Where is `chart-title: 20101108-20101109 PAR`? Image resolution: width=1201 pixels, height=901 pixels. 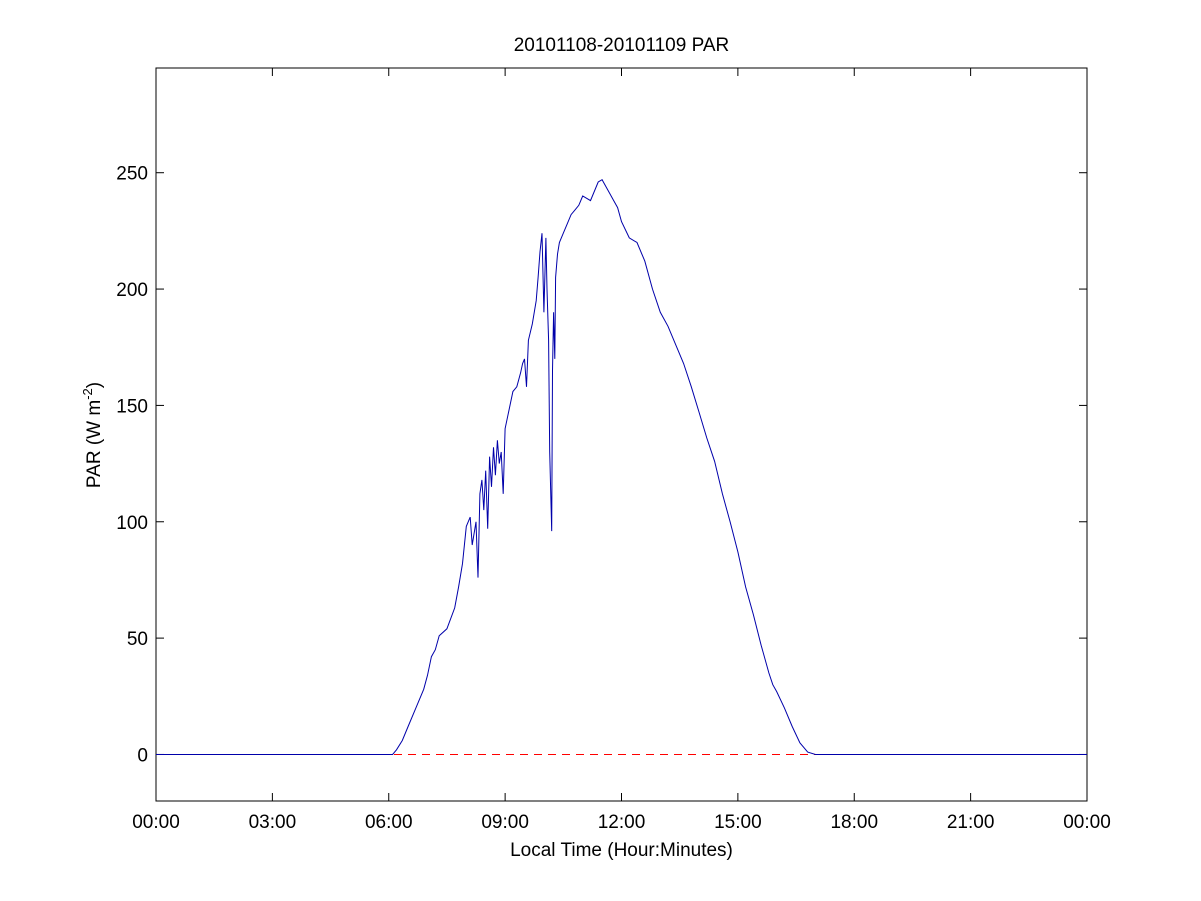 chart-title: 20101108-20101109 PAR is located at coordinates (622, 45).